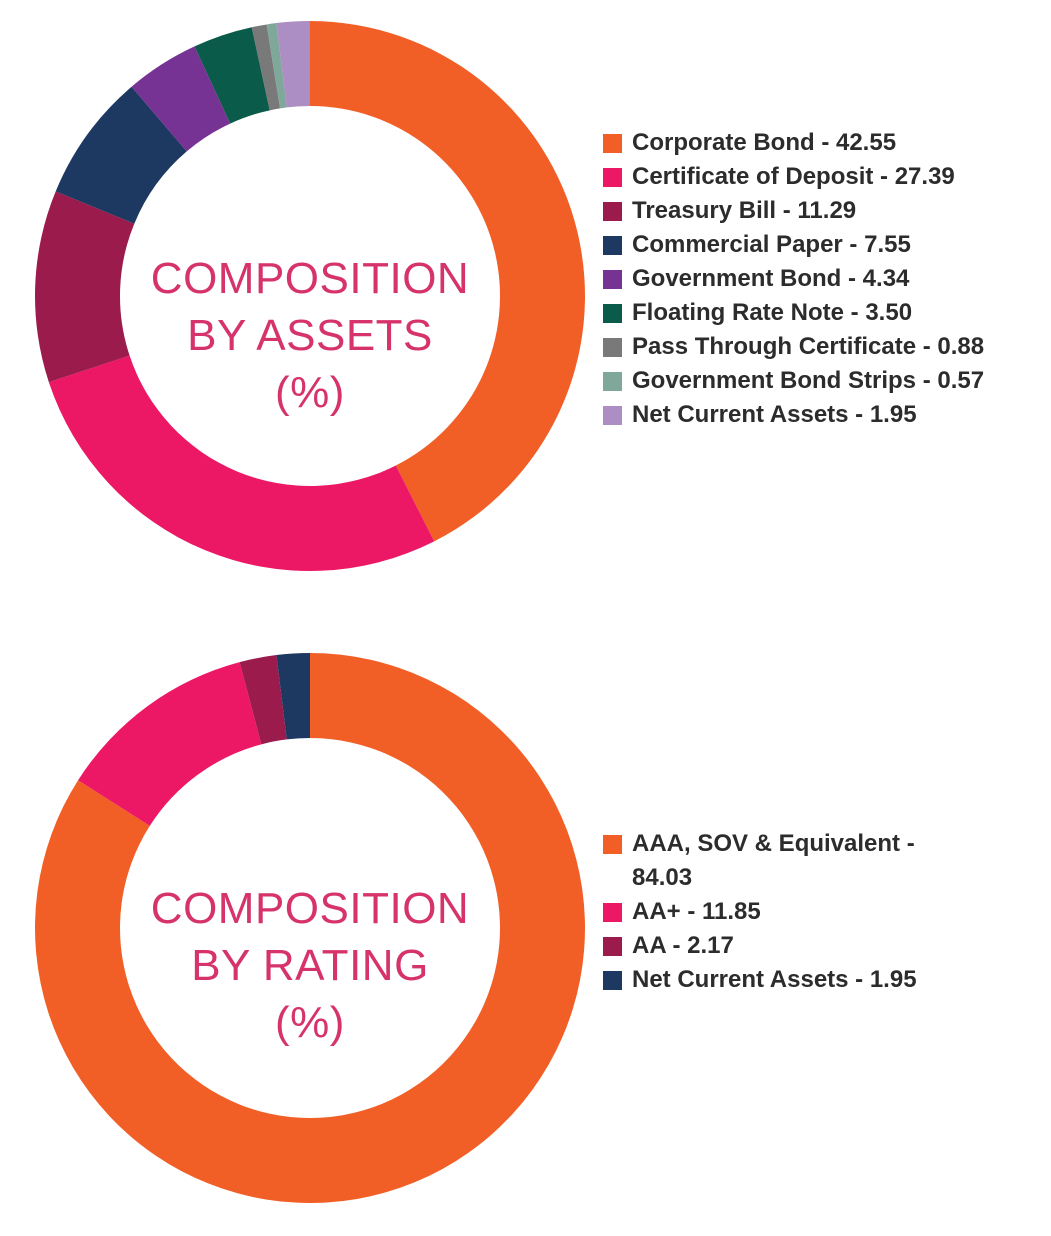  I want to click on legend-label: Floating Rate Note - 3.50, so click(772, 312).